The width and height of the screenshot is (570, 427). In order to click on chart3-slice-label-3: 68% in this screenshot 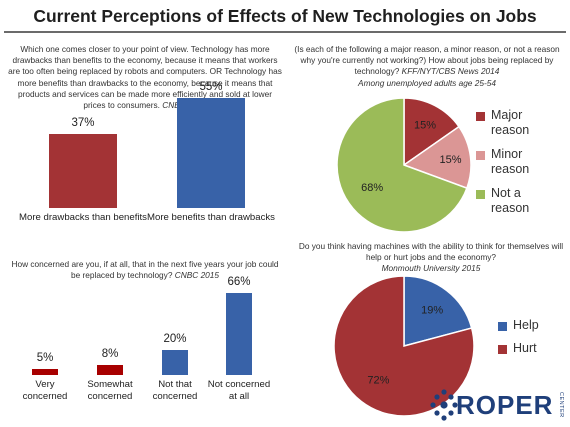, I will do `click(372, 188)`.